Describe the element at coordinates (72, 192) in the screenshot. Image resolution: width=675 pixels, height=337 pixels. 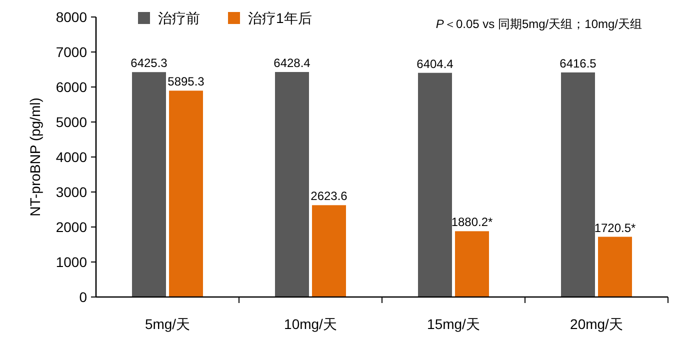
I see `y-tick-label: 3000` at that location.